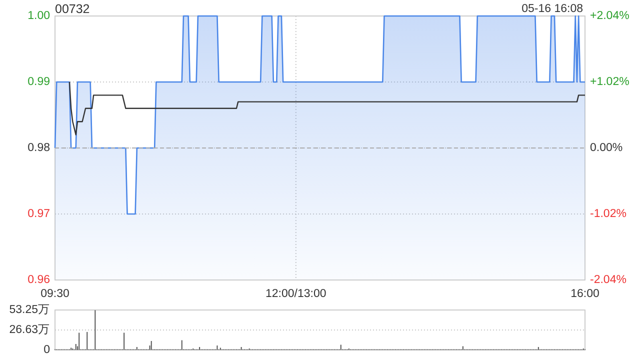  Describe the element at coordinates (47, 350) in the screenshot. I see `y-tick-label: 0` at that location.